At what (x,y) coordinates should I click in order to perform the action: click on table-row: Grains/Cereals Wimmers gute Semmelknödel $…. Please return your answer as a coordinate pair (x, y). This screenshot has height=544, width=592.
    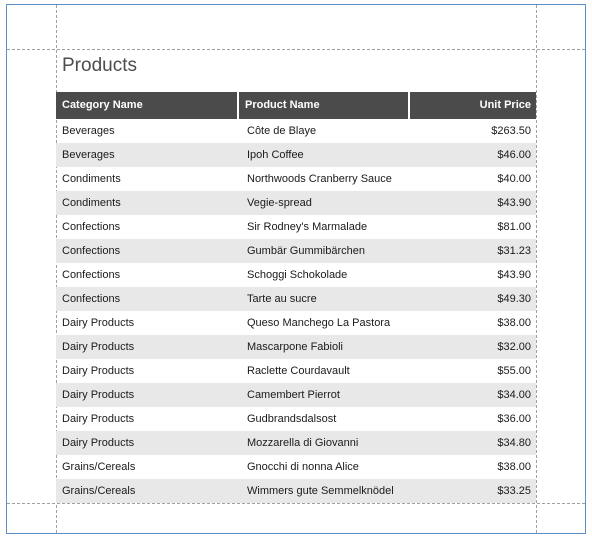
    Looking at the image, I should click on (296, 491).